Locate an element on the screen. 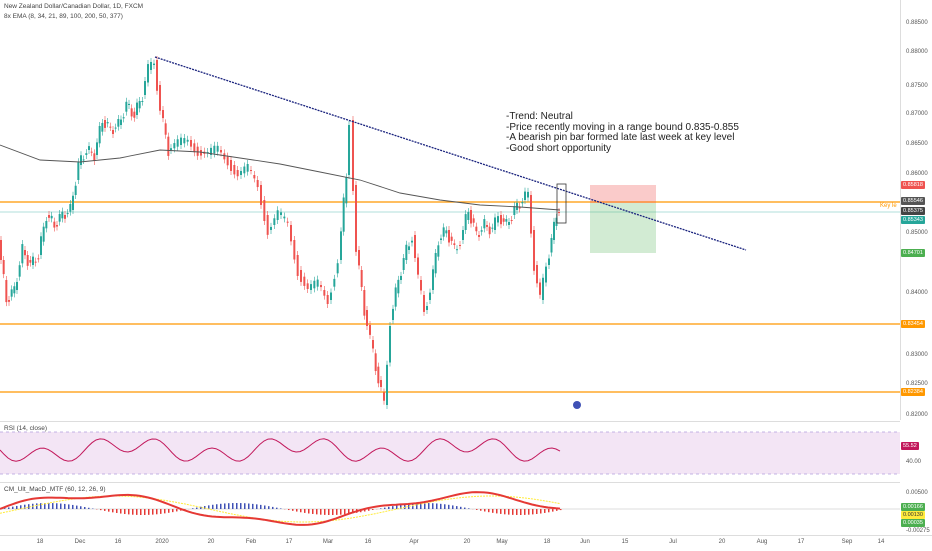 The height and width of the screenshot is (551, 932). time-tick: 14 is located at coordinates (881, 542).